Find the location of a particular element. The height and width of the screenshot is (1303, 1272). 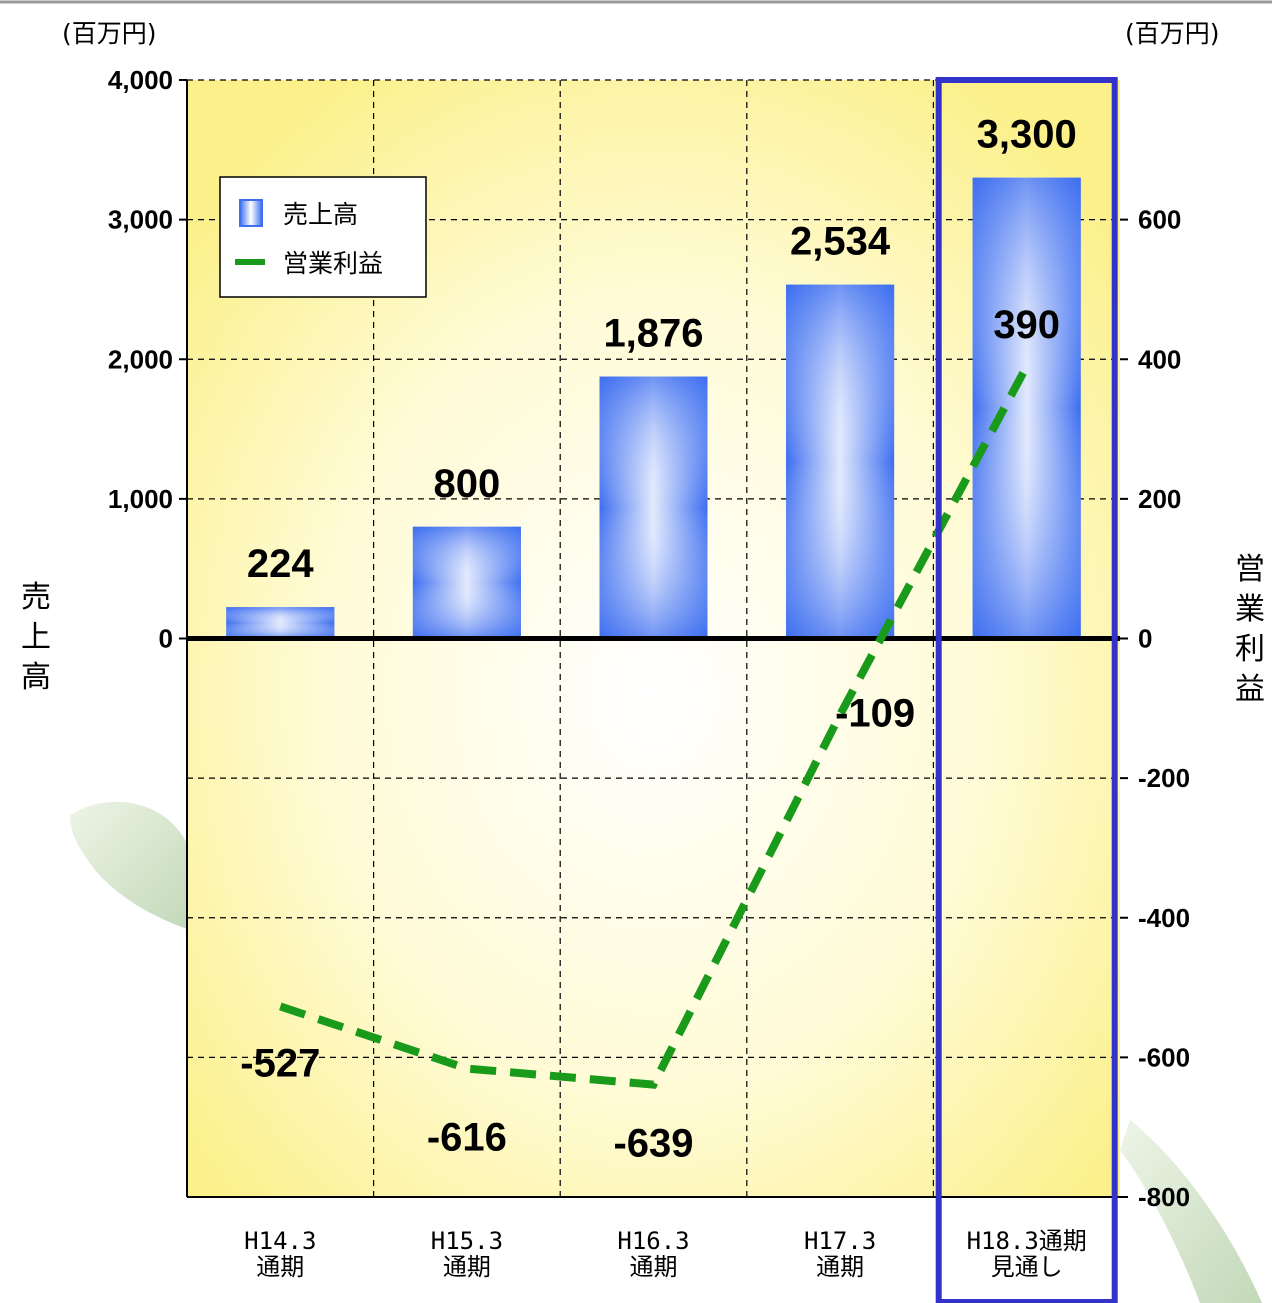

right-tick-label: -400 is located at coordinates (1164, 918).